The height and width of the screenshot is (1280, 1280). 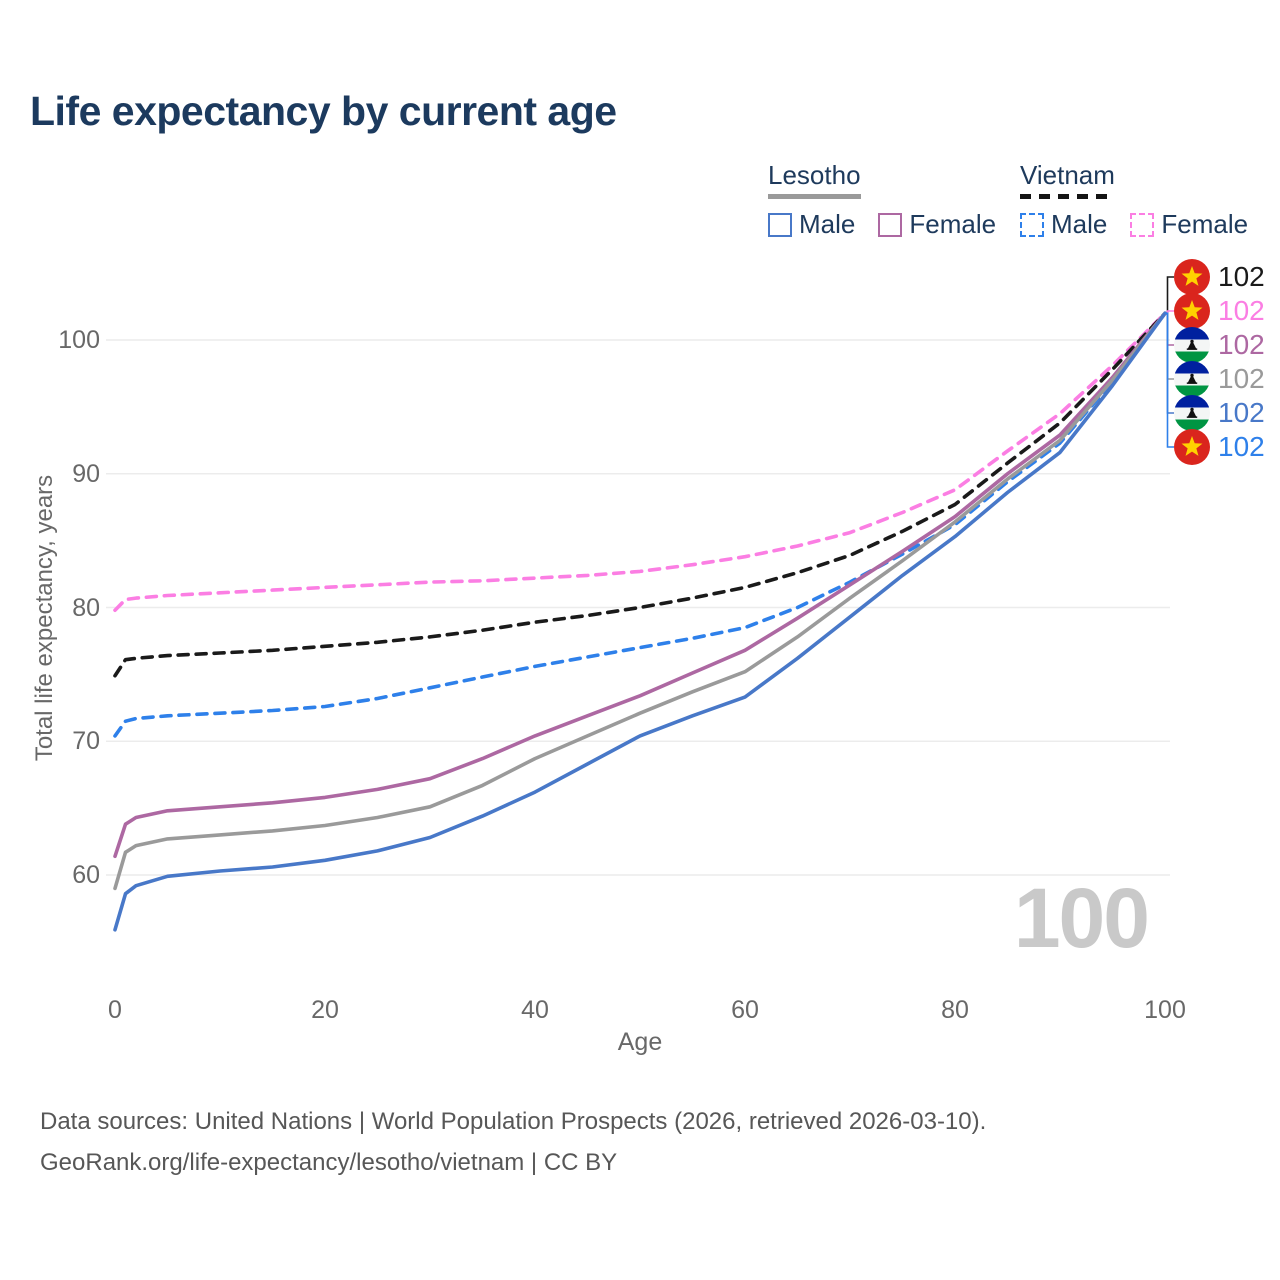 I want to click on end-label-lesotho-4: 102, so click(x=1219, y=413).